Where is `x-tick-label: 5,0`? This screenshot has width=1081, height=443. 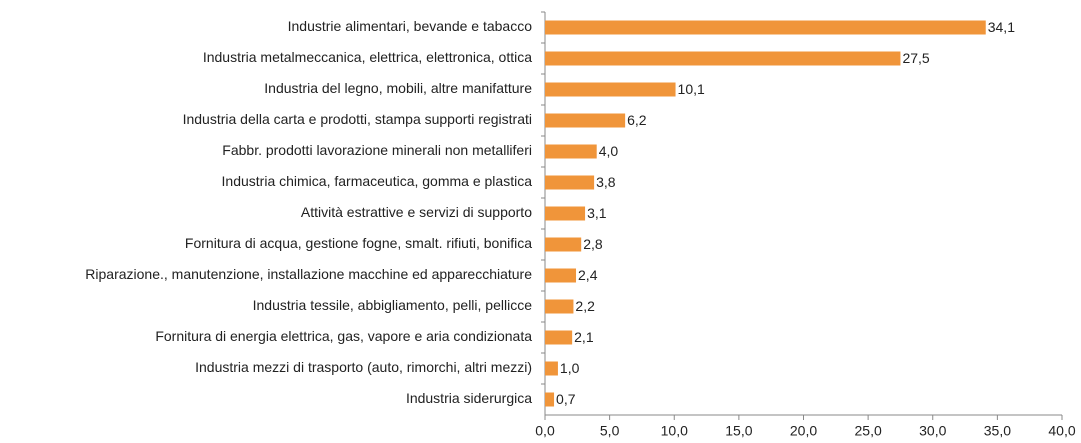
x-tick-label: 5,0 is located at coordinates (610, 431).